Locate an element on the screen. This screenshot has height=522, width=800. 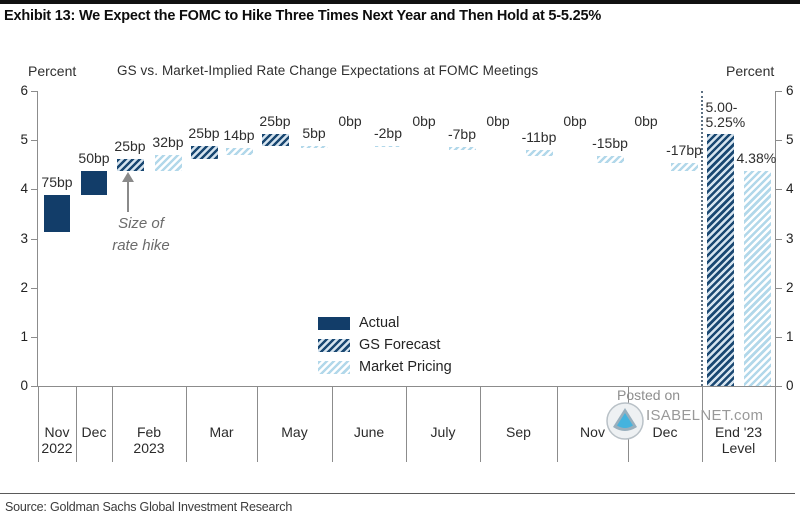
legend-label-market-pricing: Market Pricing is located at coordinates (405, 367).